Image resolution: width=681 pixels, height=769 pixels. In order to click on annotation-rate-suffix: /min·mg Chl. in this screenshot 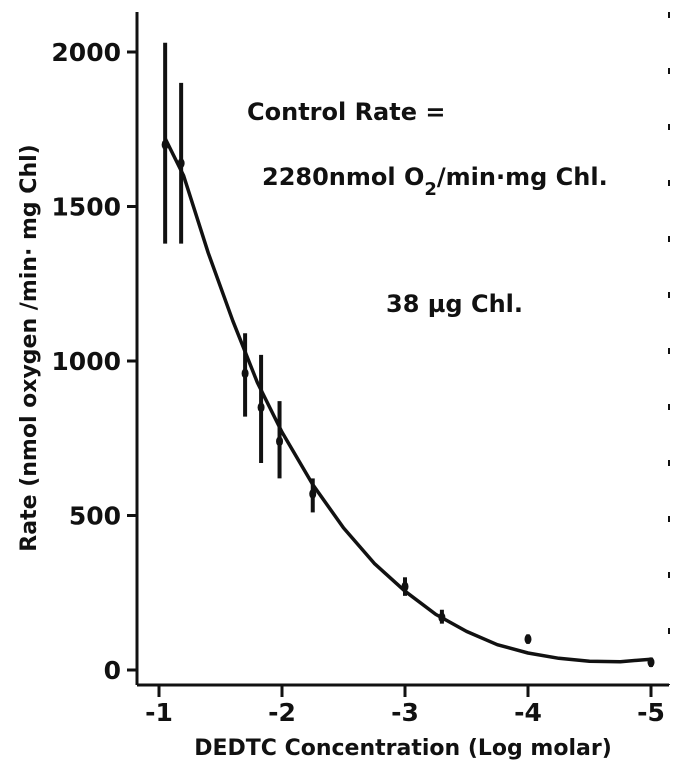, I will do `click(522, 177)`.